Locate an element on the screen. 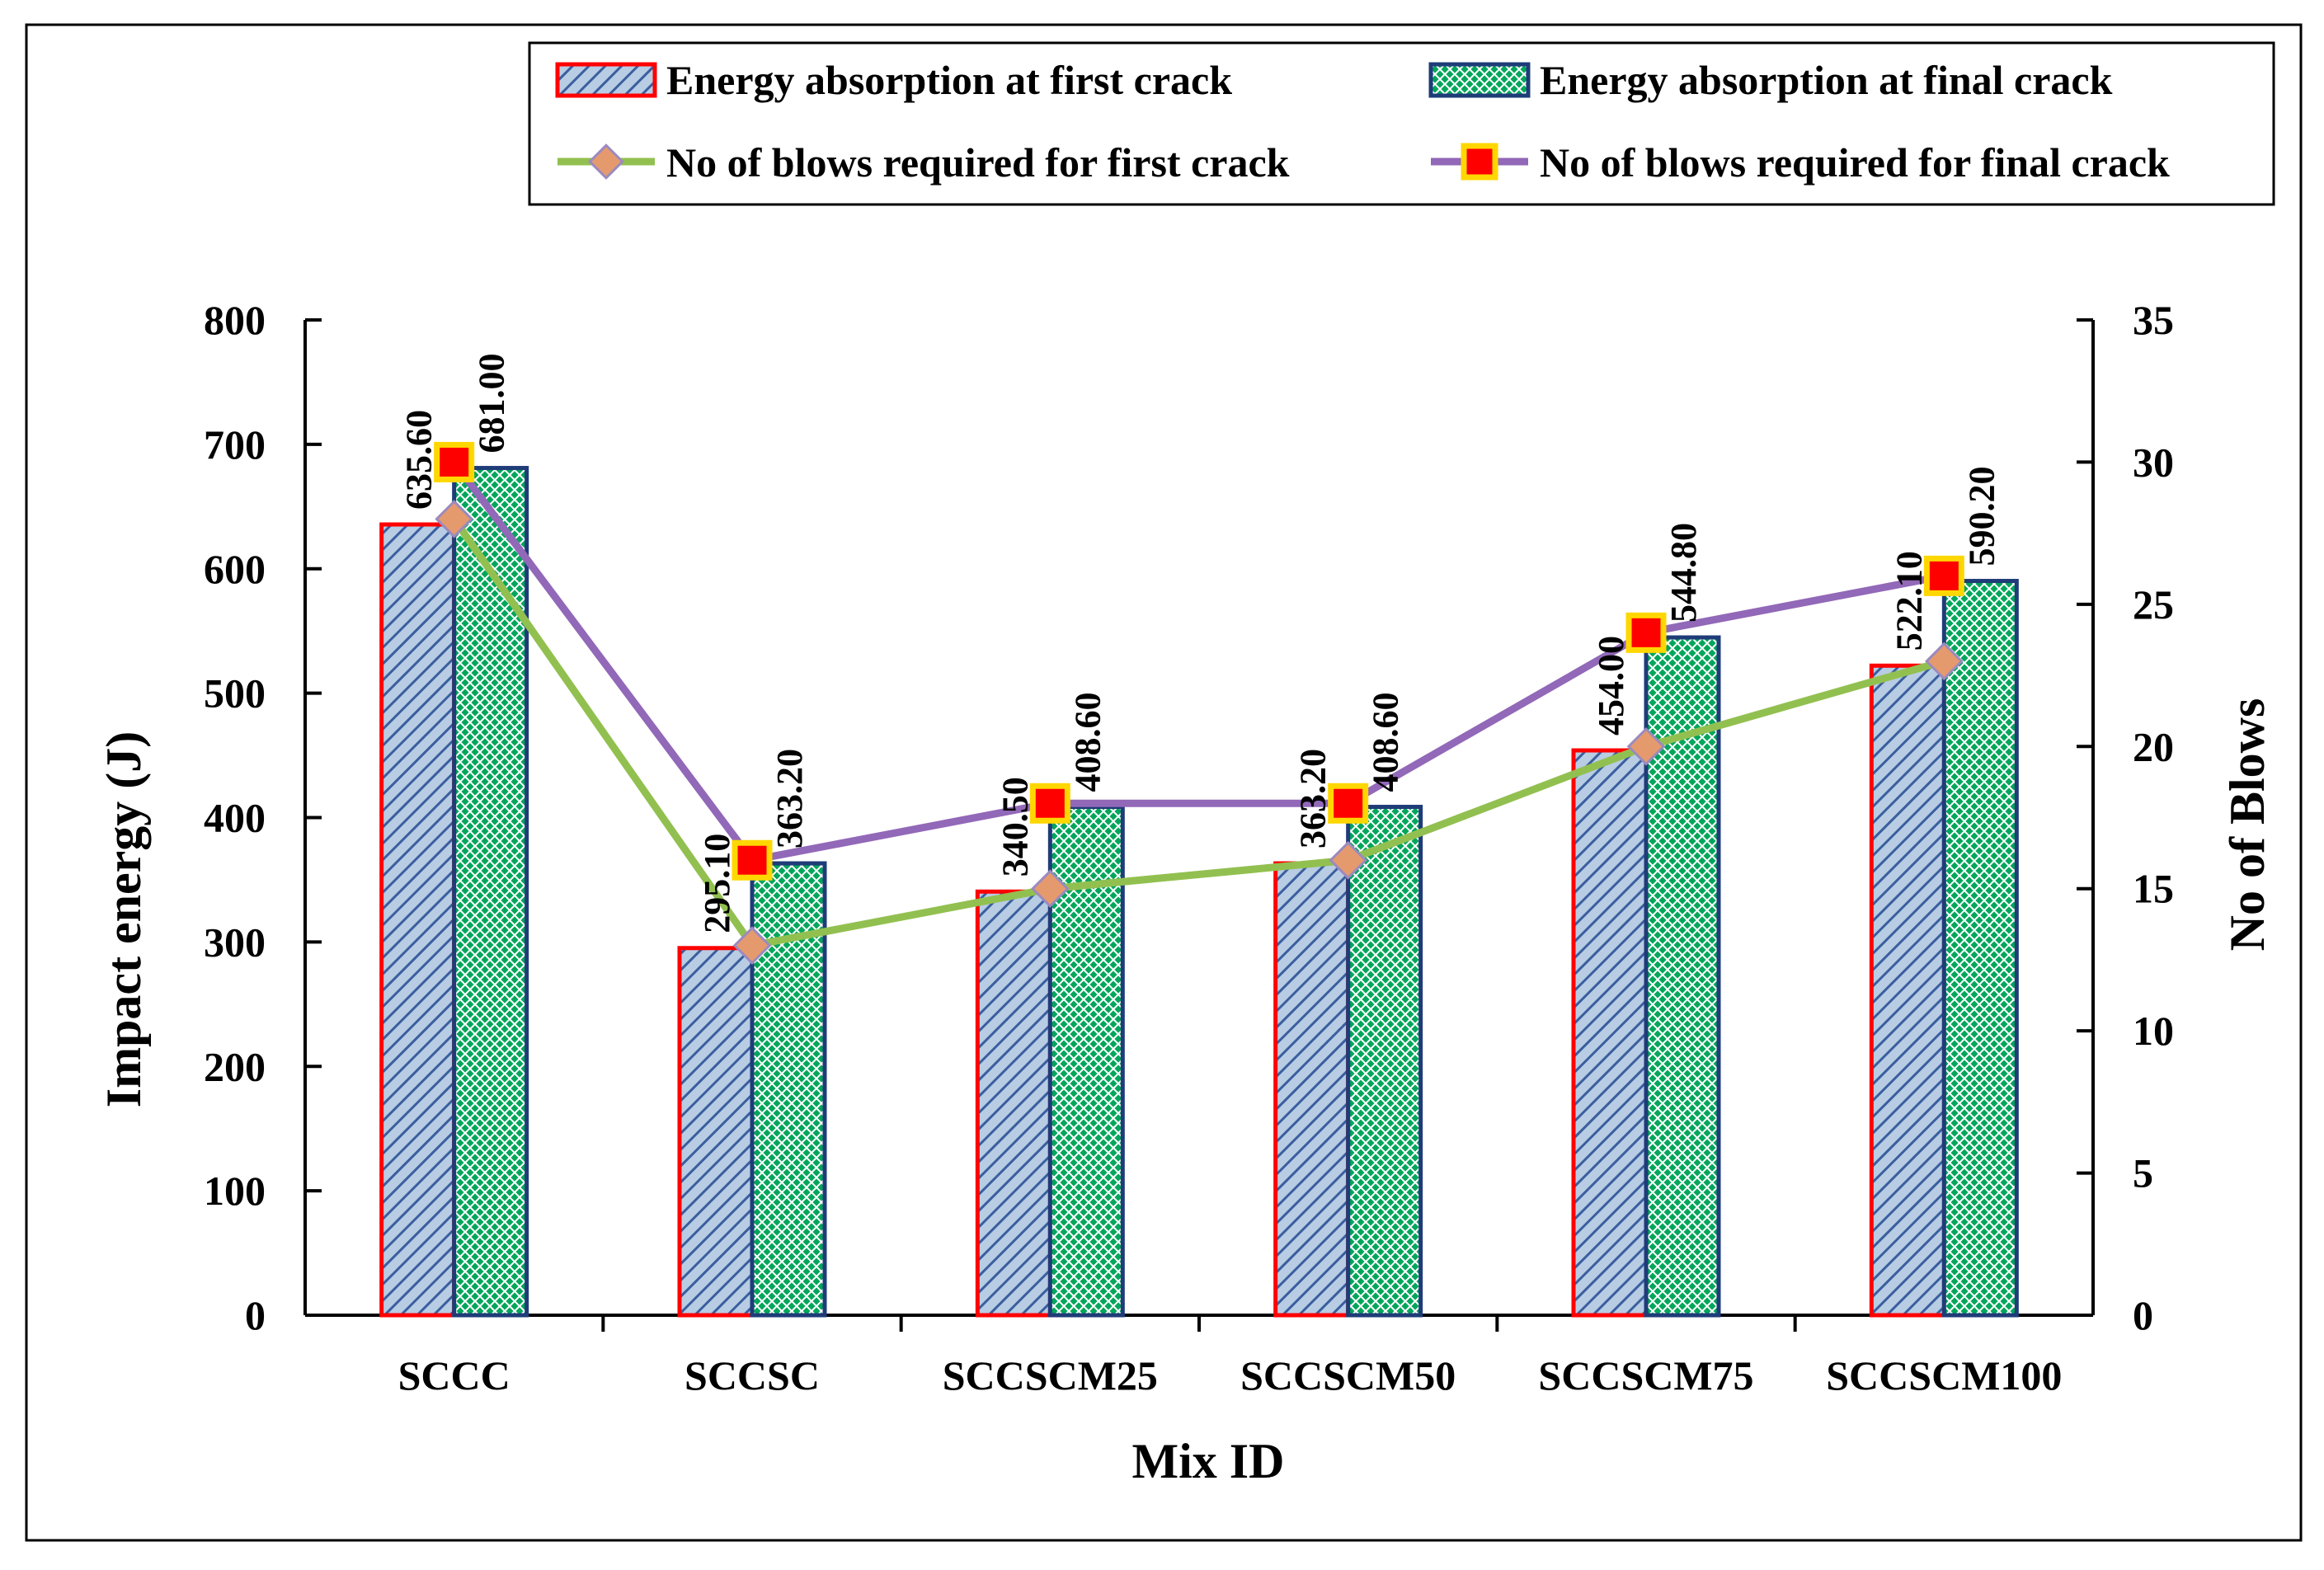 Image resolution: width=2324 pixels, height=1570 pixels. data-label: 295.10 is located at coordinates (717, 883).